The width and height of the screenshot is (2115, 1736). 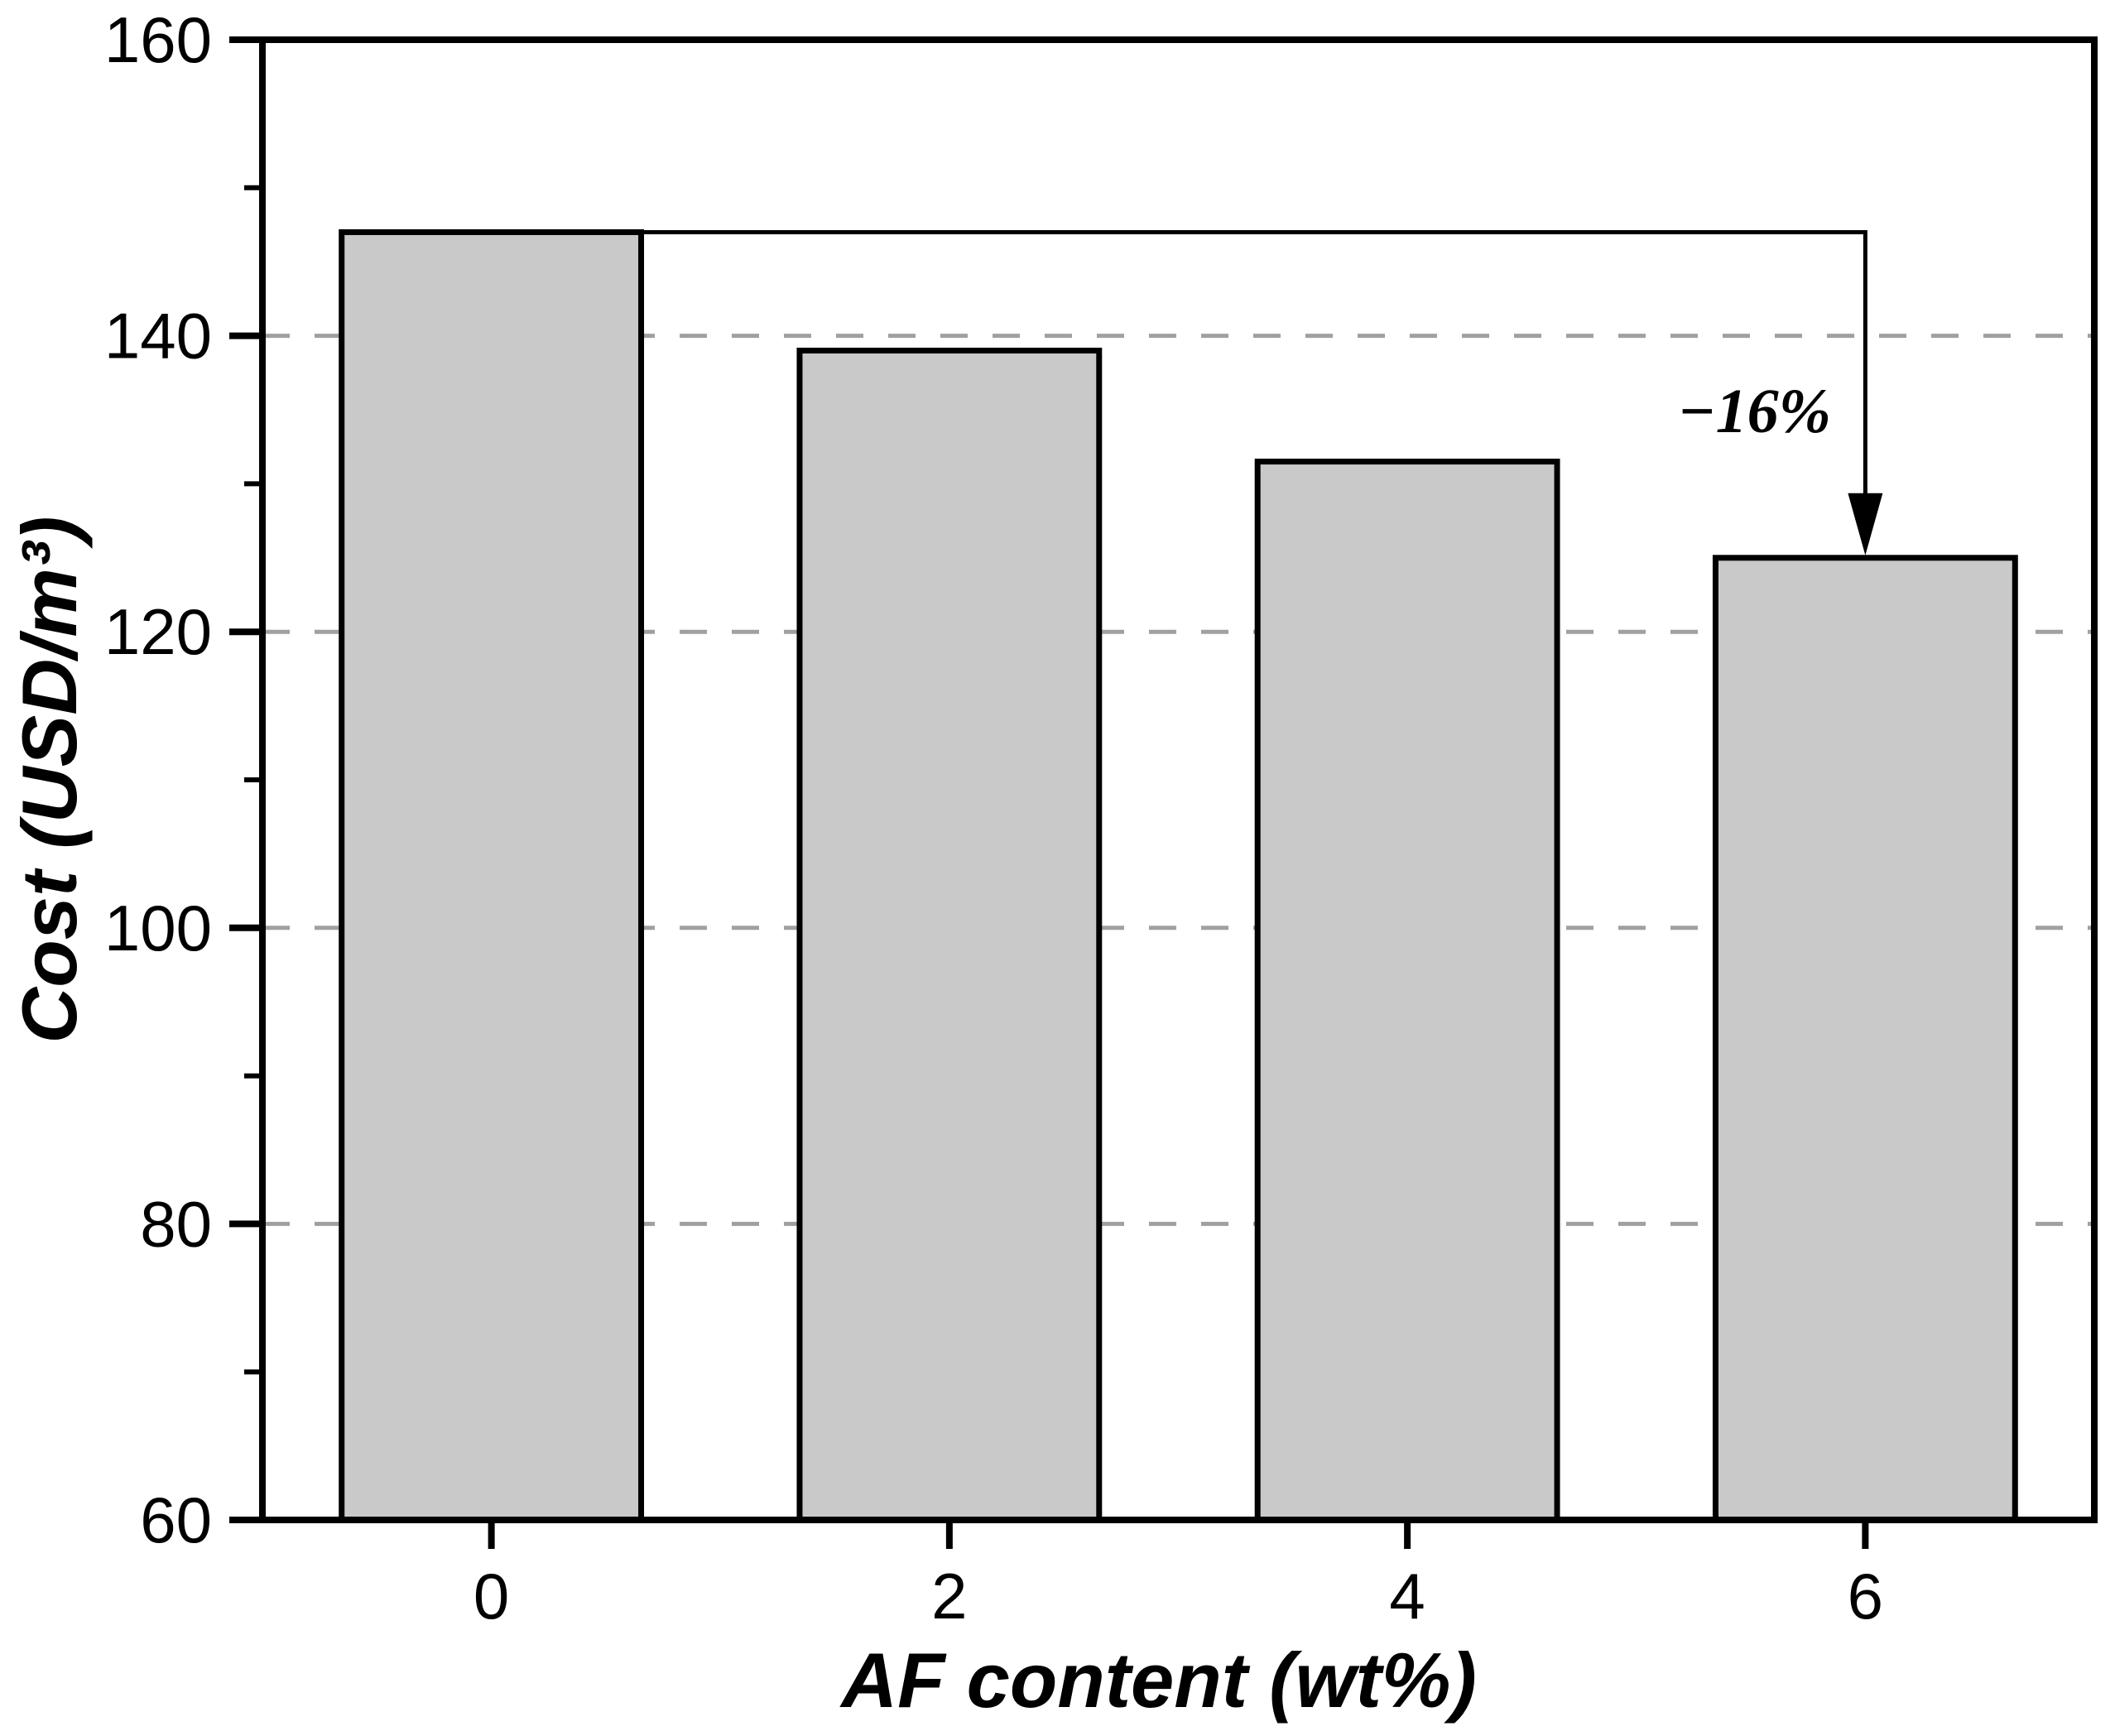 What do you see at coordinates (1754, 411) in the screenshot?
I see `annotation-label: −16%` at bounding box center [1754, 411].